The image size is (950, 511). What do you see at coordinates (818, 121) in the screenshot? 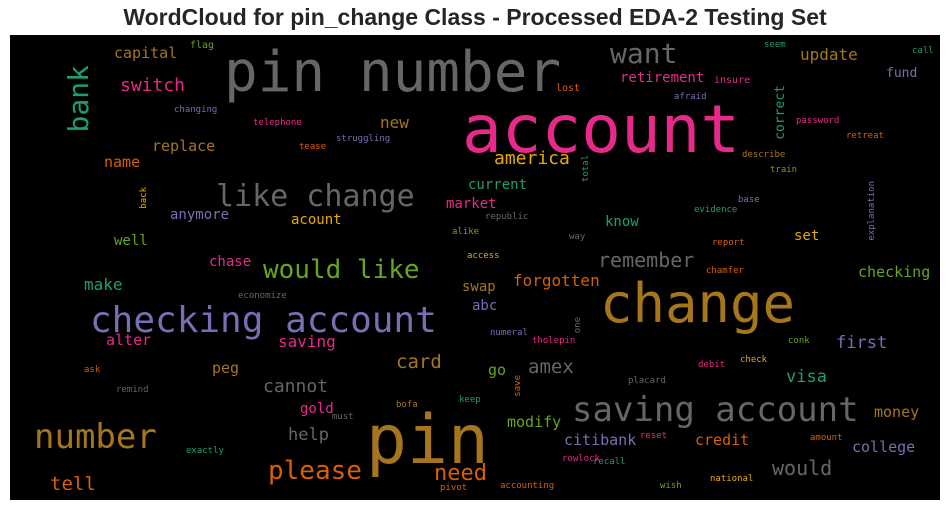
I see `word-password: password` at bounding box center [818, 121].